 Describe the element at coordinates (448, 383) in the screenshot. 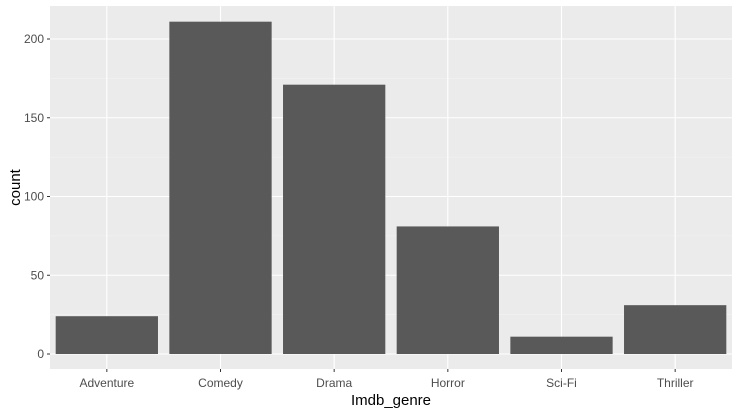

I see `x-tick-label: Horror` at that location.